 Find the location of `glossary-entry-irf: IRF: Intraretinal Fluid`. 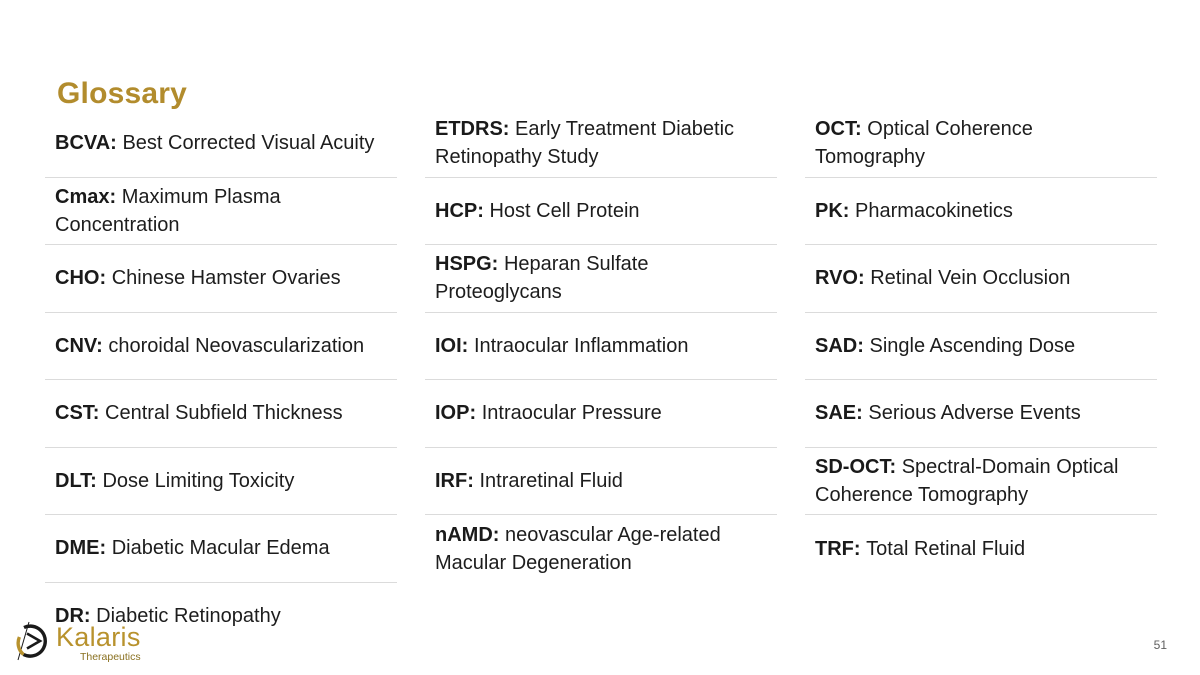

glossary-entry-irf: IRF: Intraretinal Fluid is located at coordinates (601, 481).